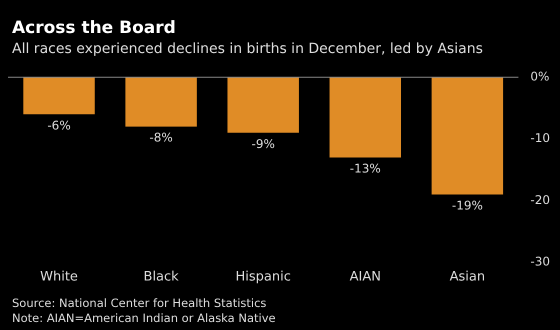 The height and width of the screenshot is (330, 560). What do you see at coordinates (161, 137) in the screenshot?
I see `data-label: -8%` at bounding box center [161, 137].